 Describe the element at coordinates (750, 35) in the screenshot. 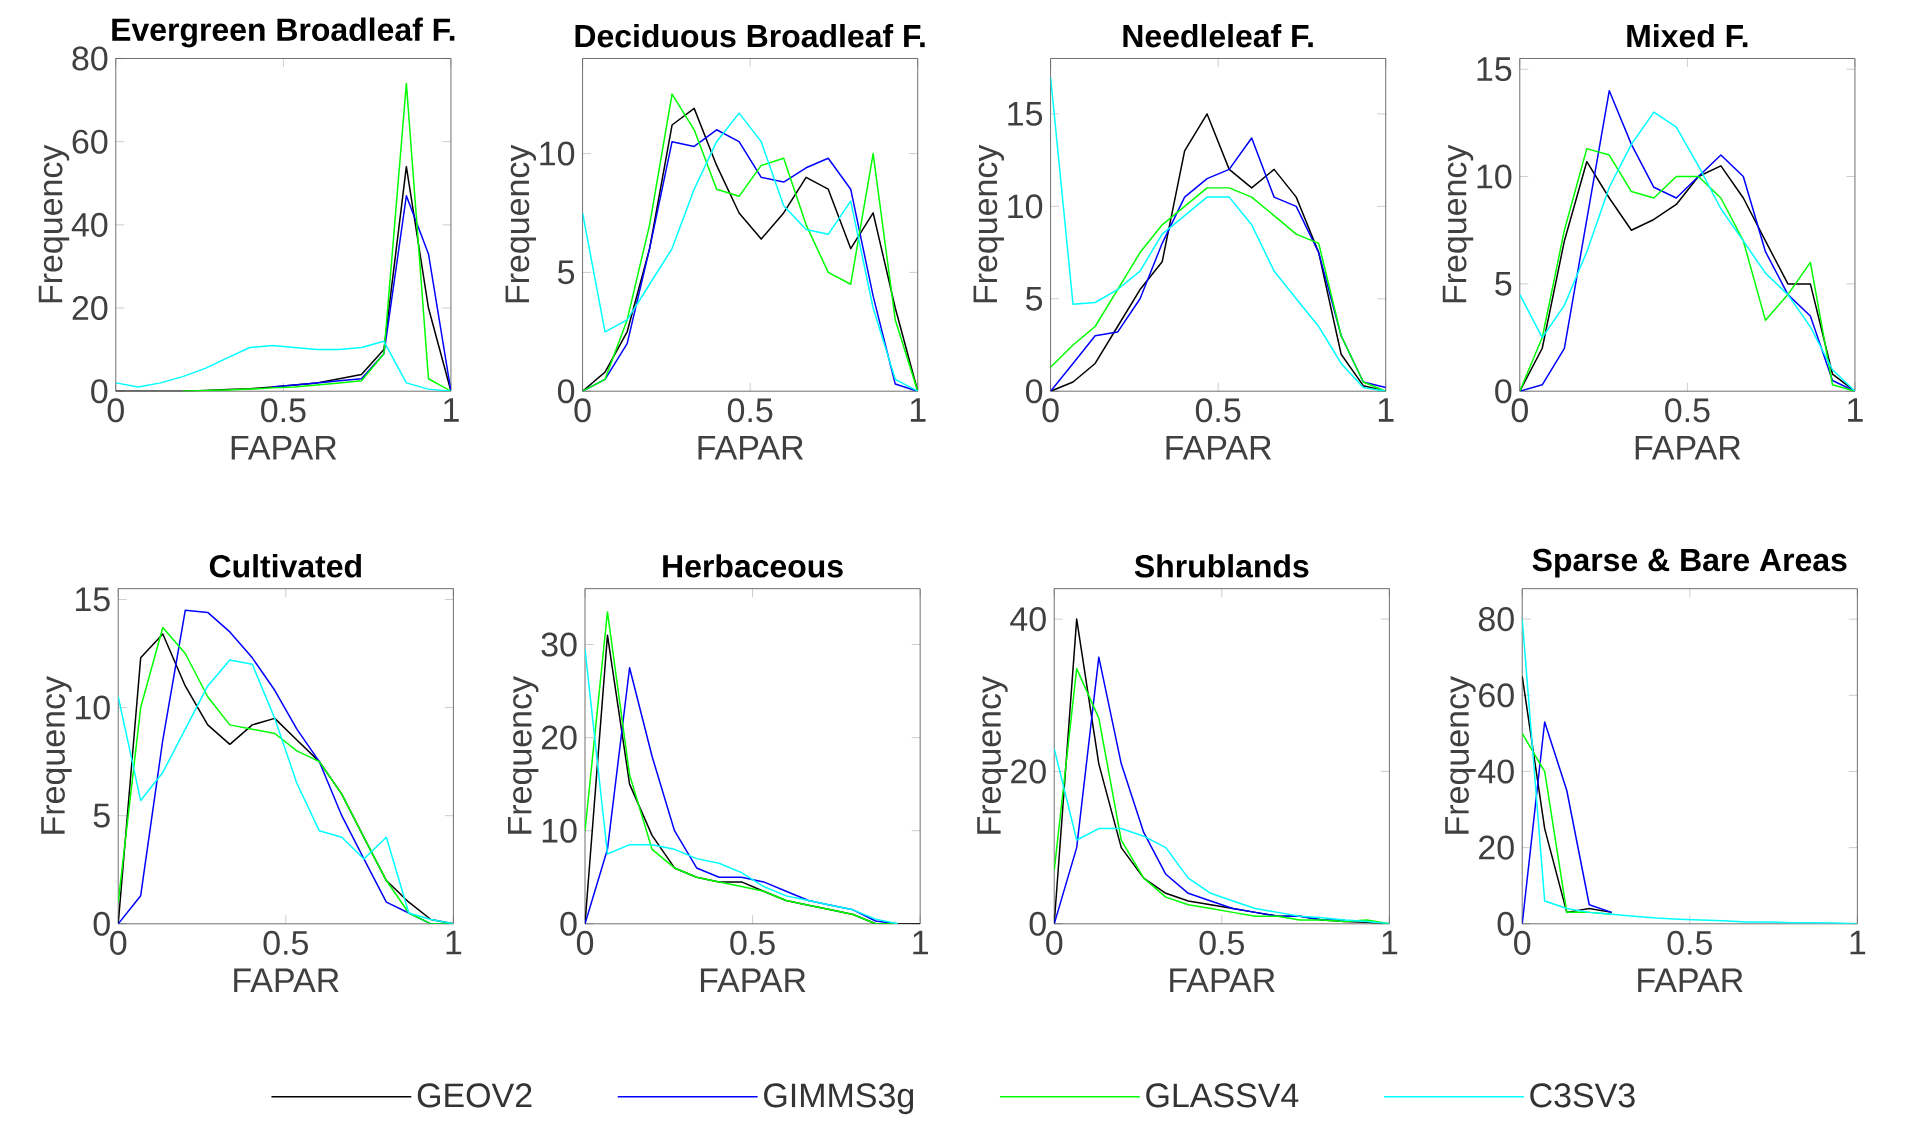

I see `chart-title: Deciduous Broadleaf F.` at that location.